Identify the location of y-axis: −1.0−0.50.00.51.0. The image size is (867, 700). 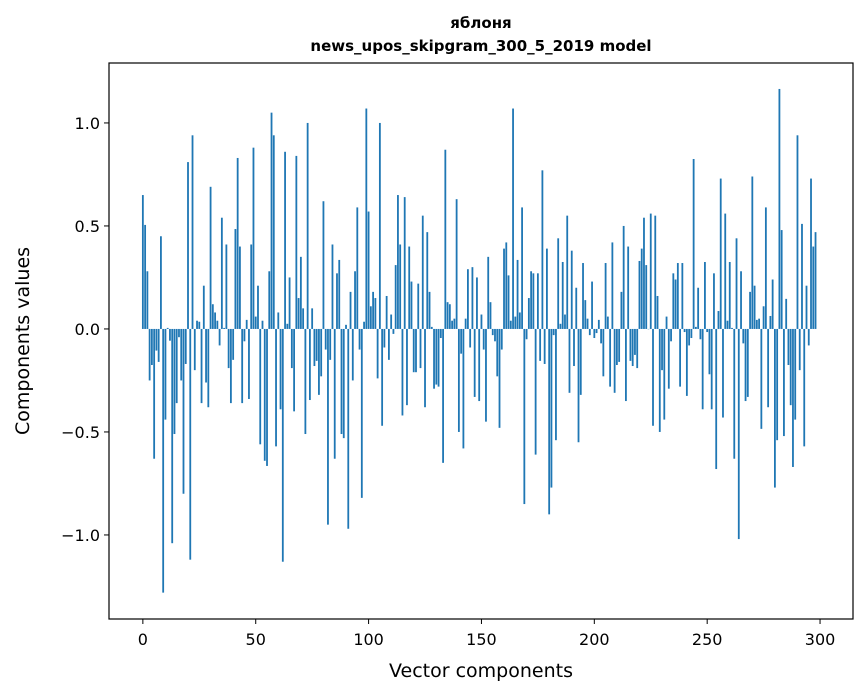
(85, 329).